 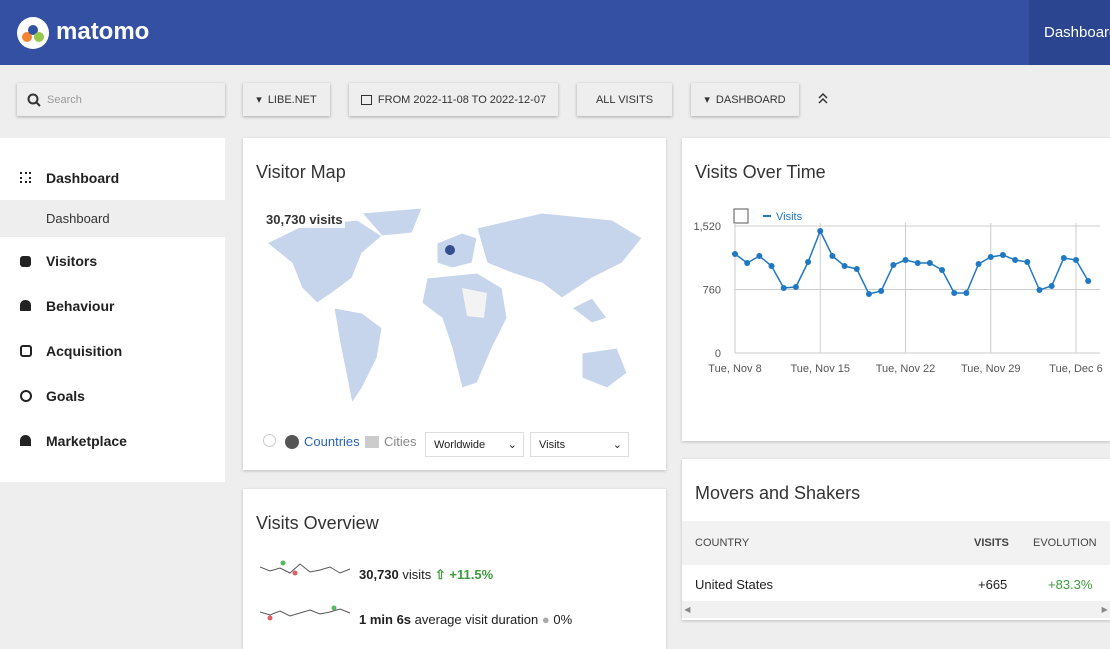 What do you see at coordinates (563, 619) in the screenshot?
I see `overview-change: 0%` at bounding box center [563, 619].